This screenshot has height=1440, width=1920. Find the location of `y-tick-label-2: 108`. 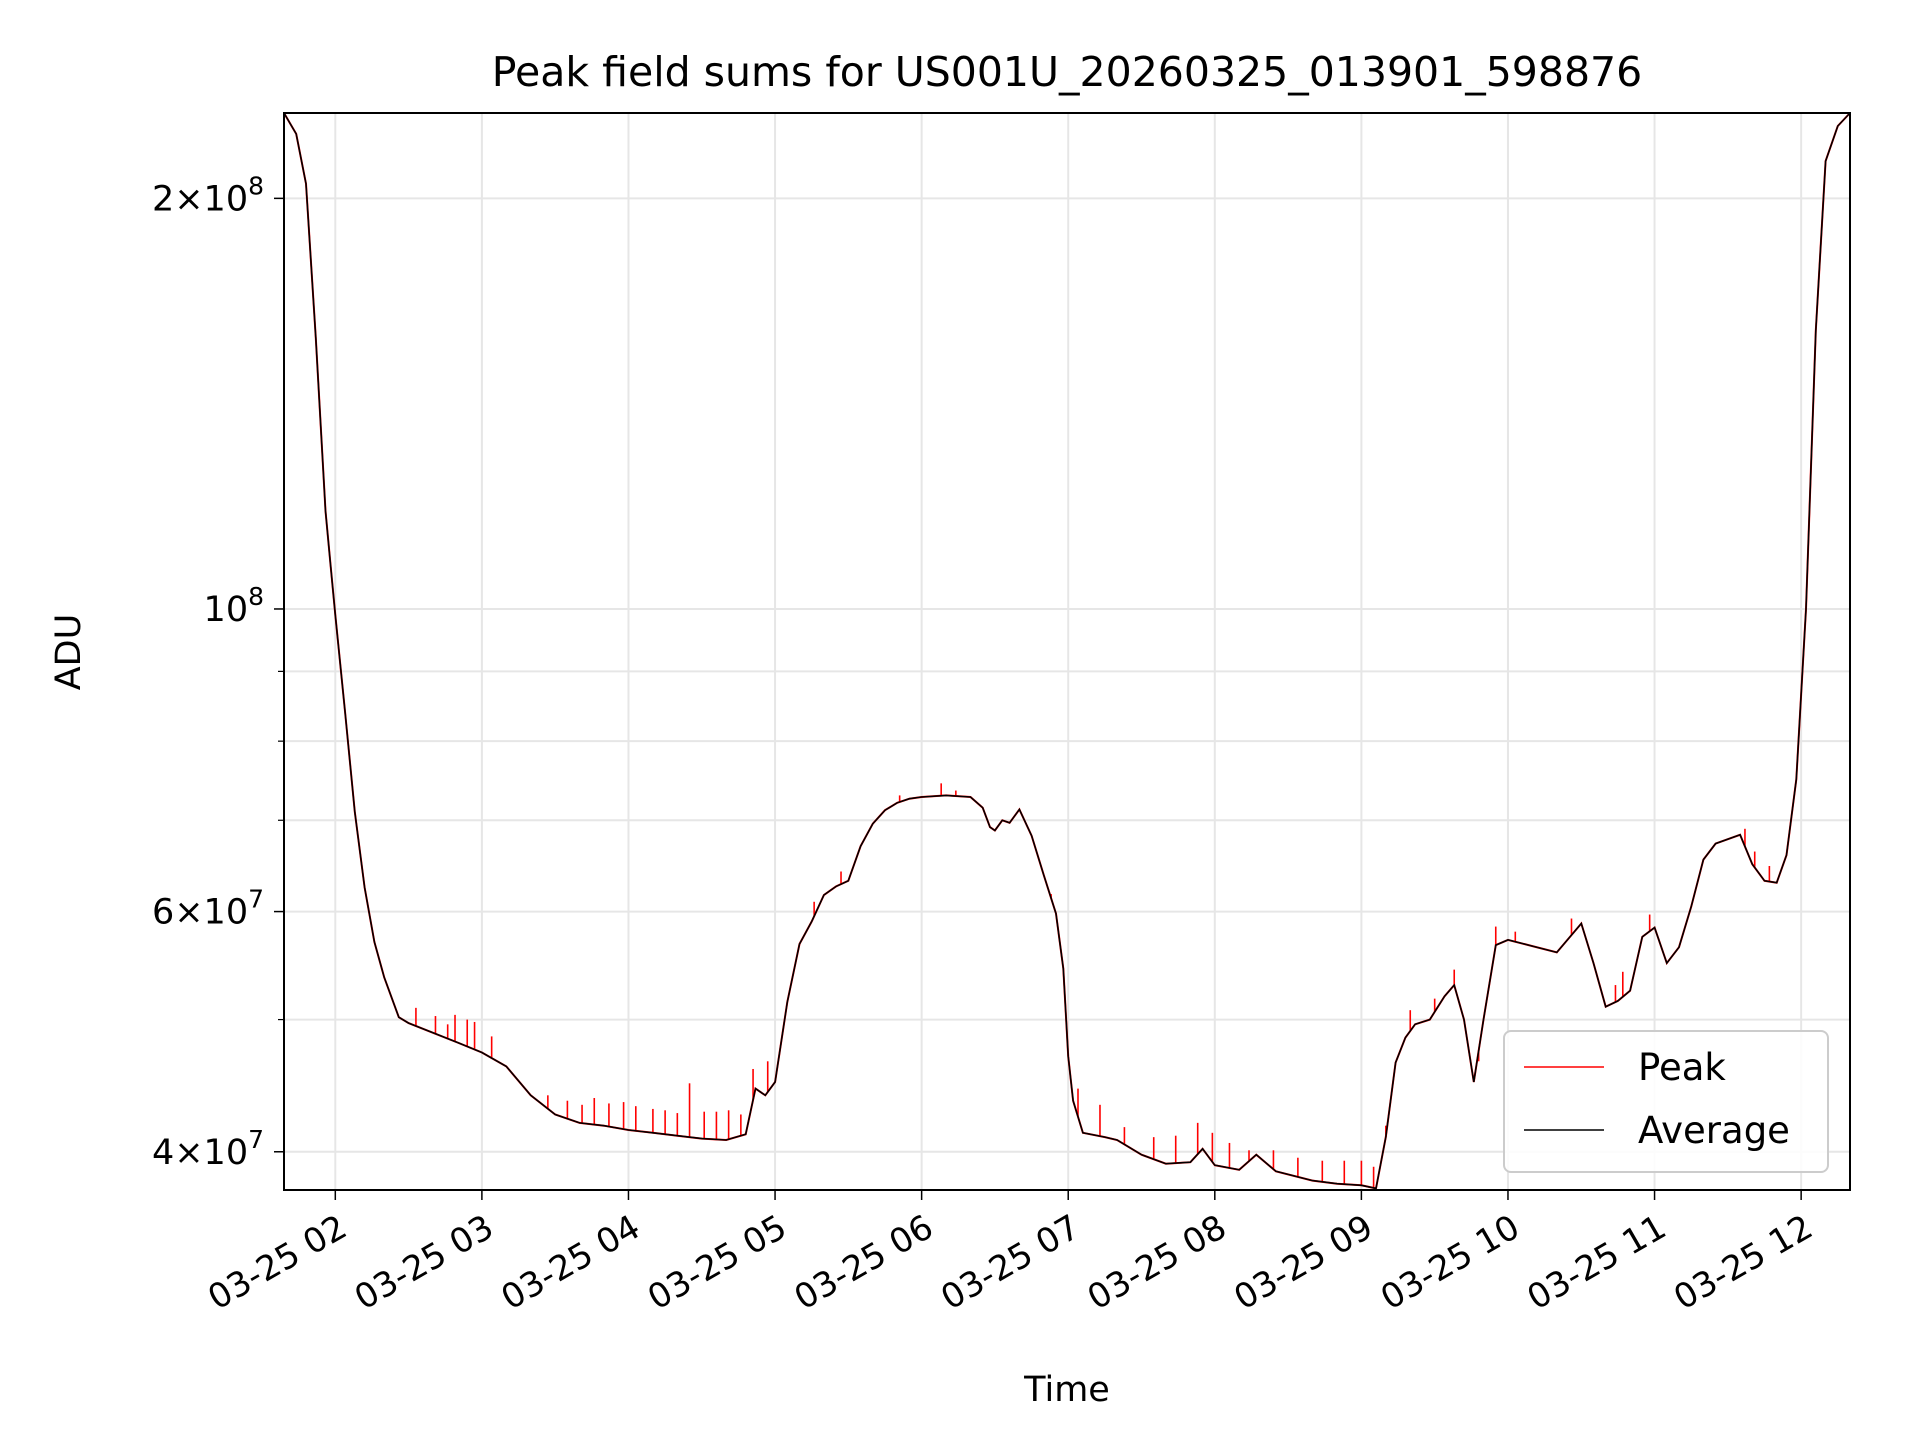

y-tick-label-2: 108 is located at coordinates (234, 606).